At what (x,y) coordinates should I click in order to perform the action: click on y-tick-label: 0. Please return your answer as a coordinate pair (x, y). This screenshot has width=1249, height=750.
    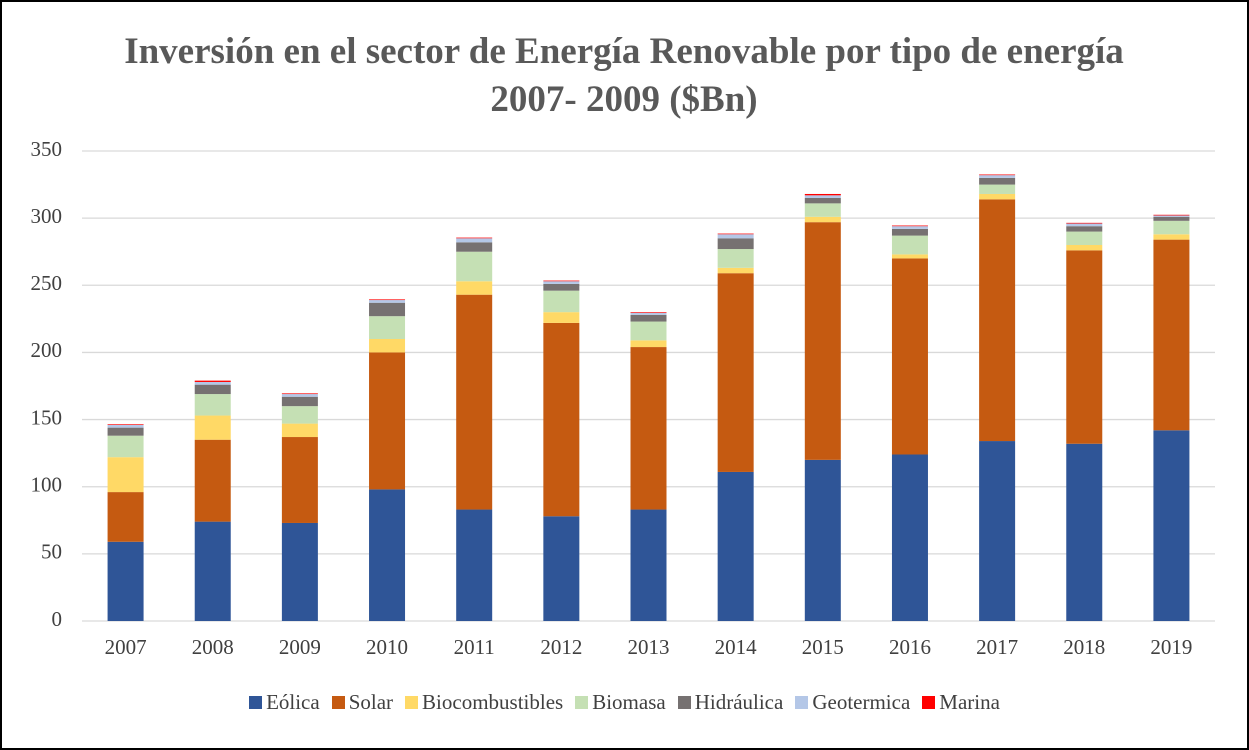
    Looking at the image, I should click on (57, 619).